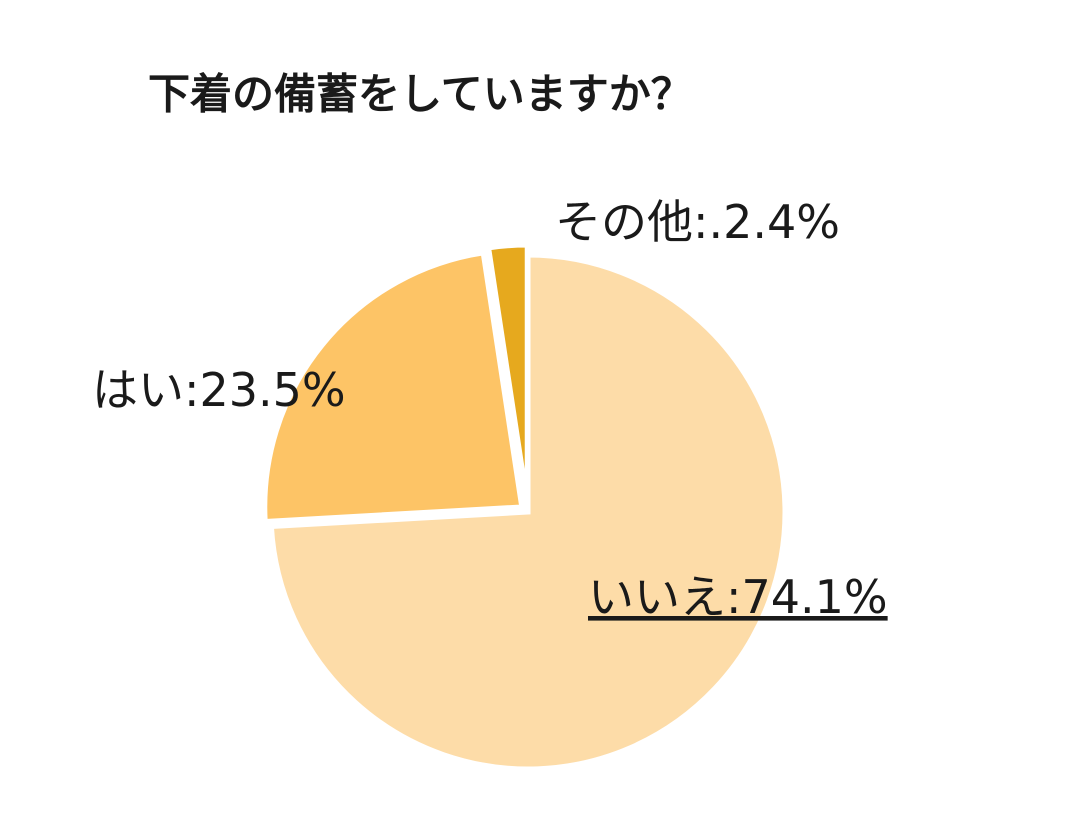 Image resolution: width=1080 pixels, height=821 pixels. I want to click on value-label: 23.5%, so click(273, 390).